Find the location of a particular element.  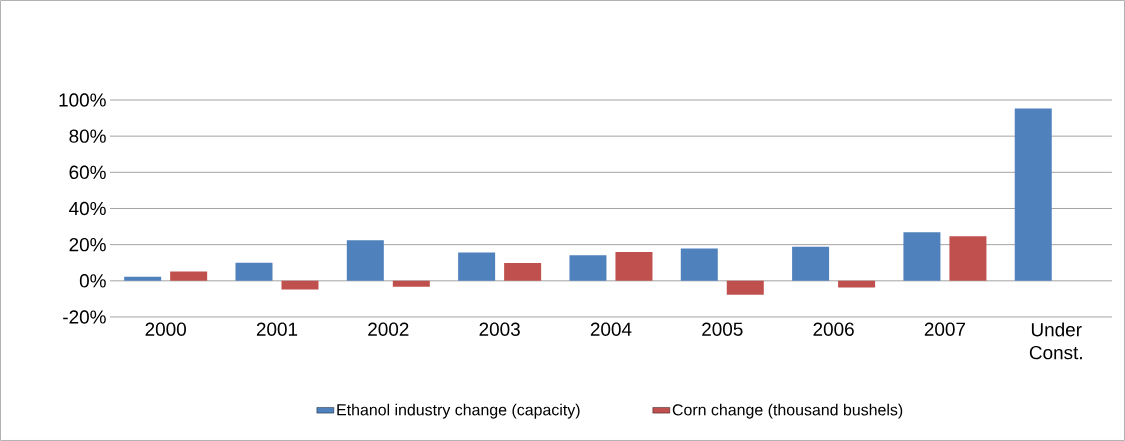

y-tick-label: 0% is located at coordinates (92, 281).